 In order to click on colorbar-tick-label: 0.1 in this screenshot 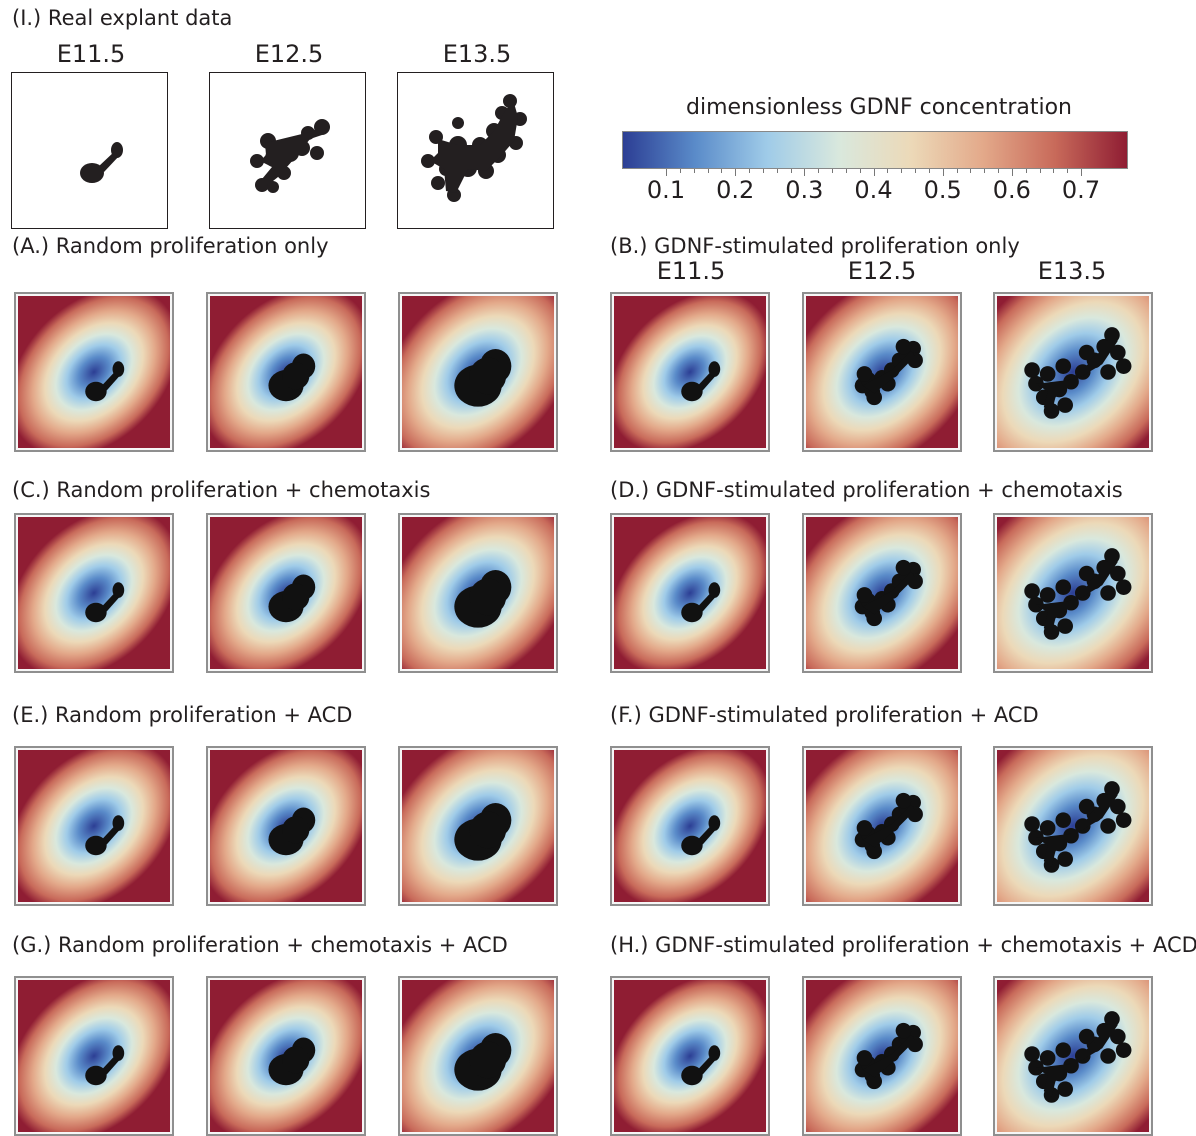, I will do `click(666, 190)`.